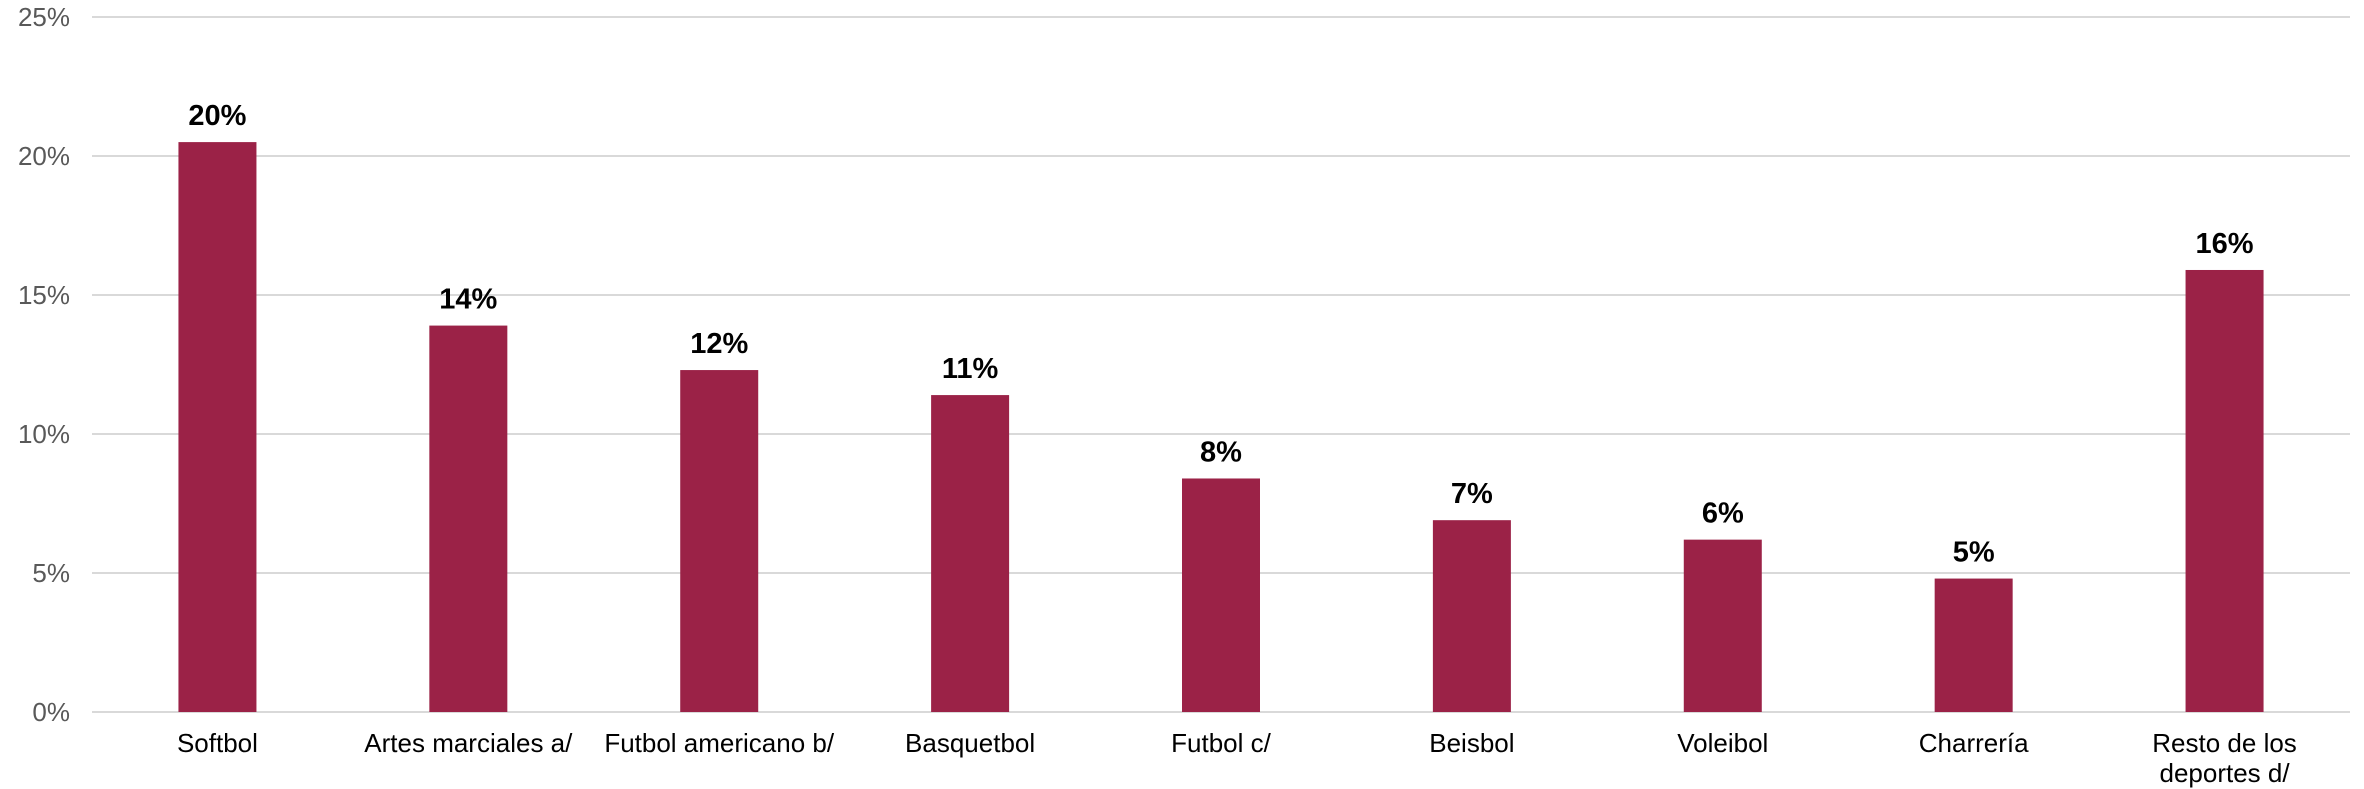 Image resolution: width=2364 pixels, height=789 pixels. What do you see at coordinates (1974, 553) in the screenshot?
I see `data-label: 5%` at bounding box center [1974, 553].